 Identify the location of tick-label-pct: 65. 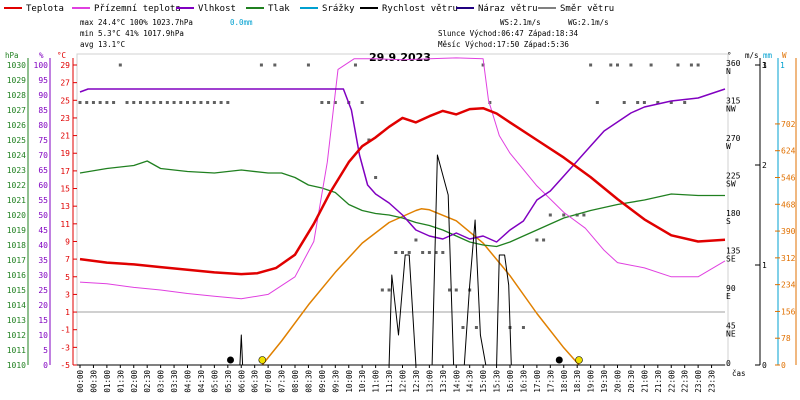
(43, 170).